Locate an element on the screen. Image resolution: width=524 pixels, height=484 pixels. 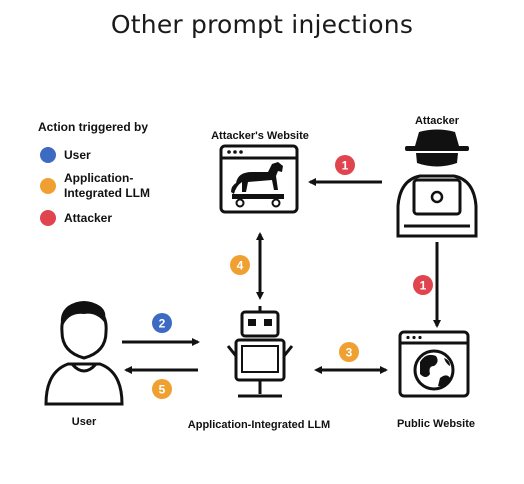
step-badge-2-circle is located at coordinates (162, 323).